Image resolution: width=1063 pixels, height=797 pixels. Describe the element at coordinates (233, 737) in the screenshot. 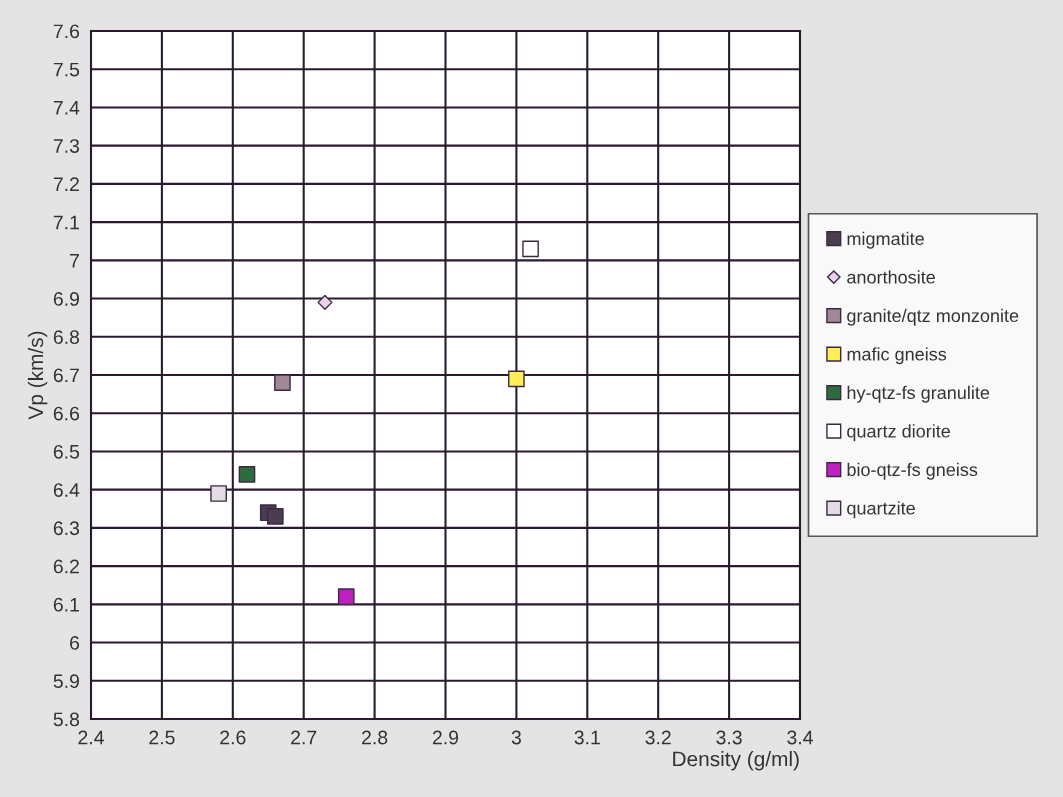

I see `x-tick-label: 2.6` at that location.